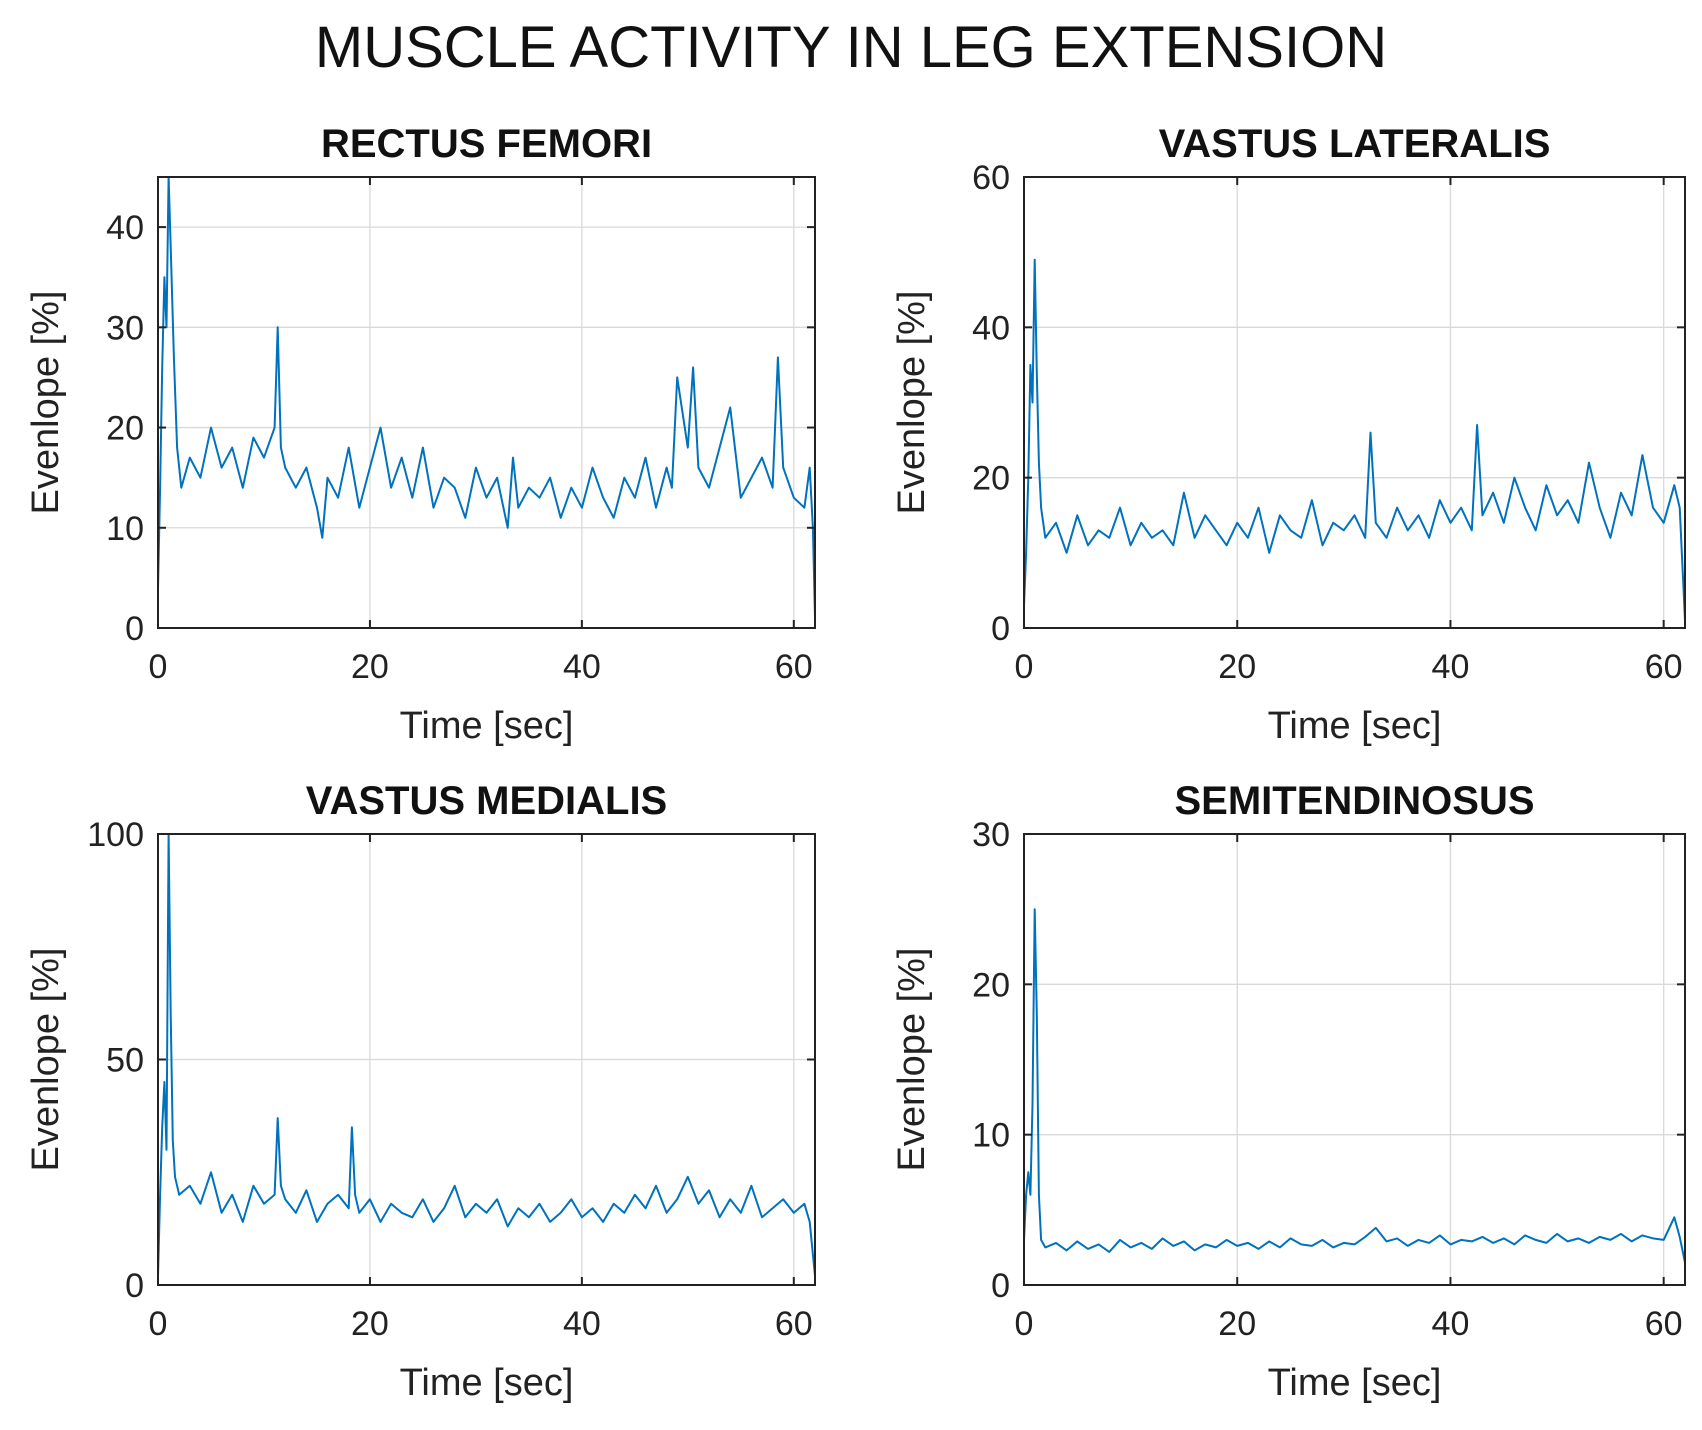 This screenshot has width=1702, height=1430. What do you see at coordinates (1354, 801) in the screenshot?
I see `subplot-title: SEMITENDINOSUS` at bounding box center [1354, 801].